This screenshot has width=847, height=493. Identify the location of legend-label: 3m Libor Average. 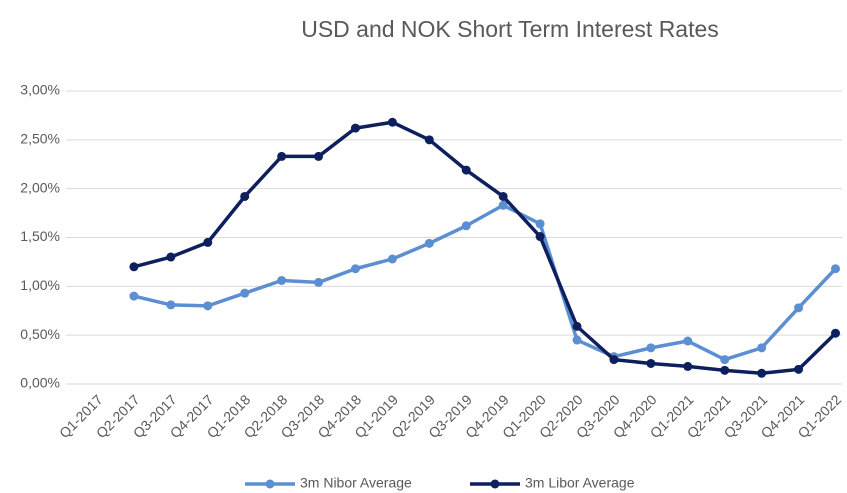
(580, 483).